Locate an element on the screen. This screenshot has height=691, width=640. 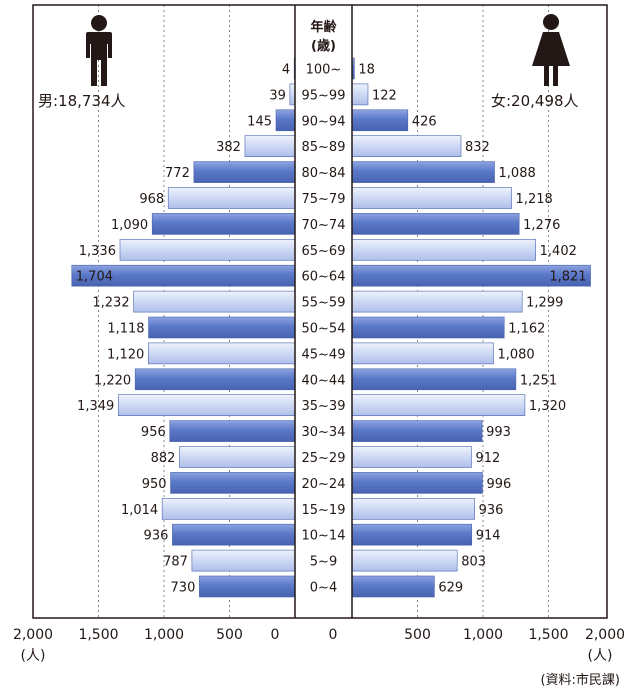
age-label: 15~19 is located at coordinates (324, 510).